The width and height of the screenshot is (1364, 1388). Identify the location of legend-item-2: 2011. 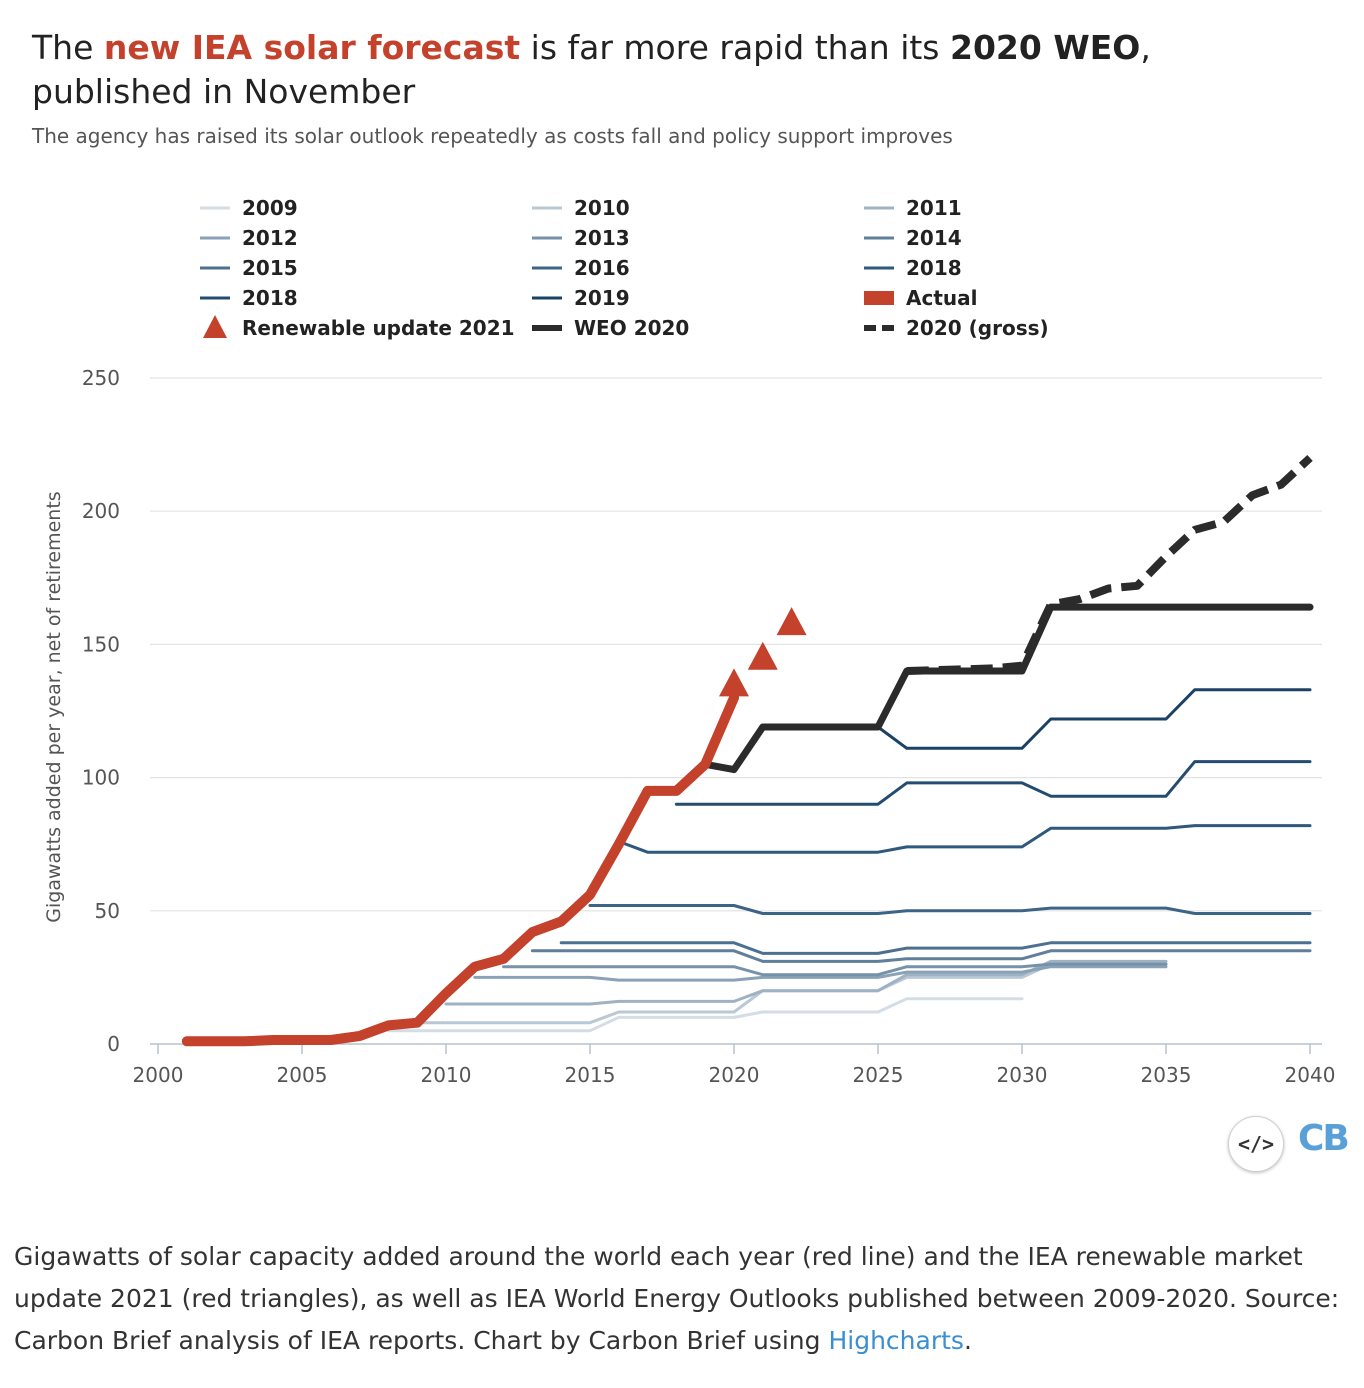
(913, 208).